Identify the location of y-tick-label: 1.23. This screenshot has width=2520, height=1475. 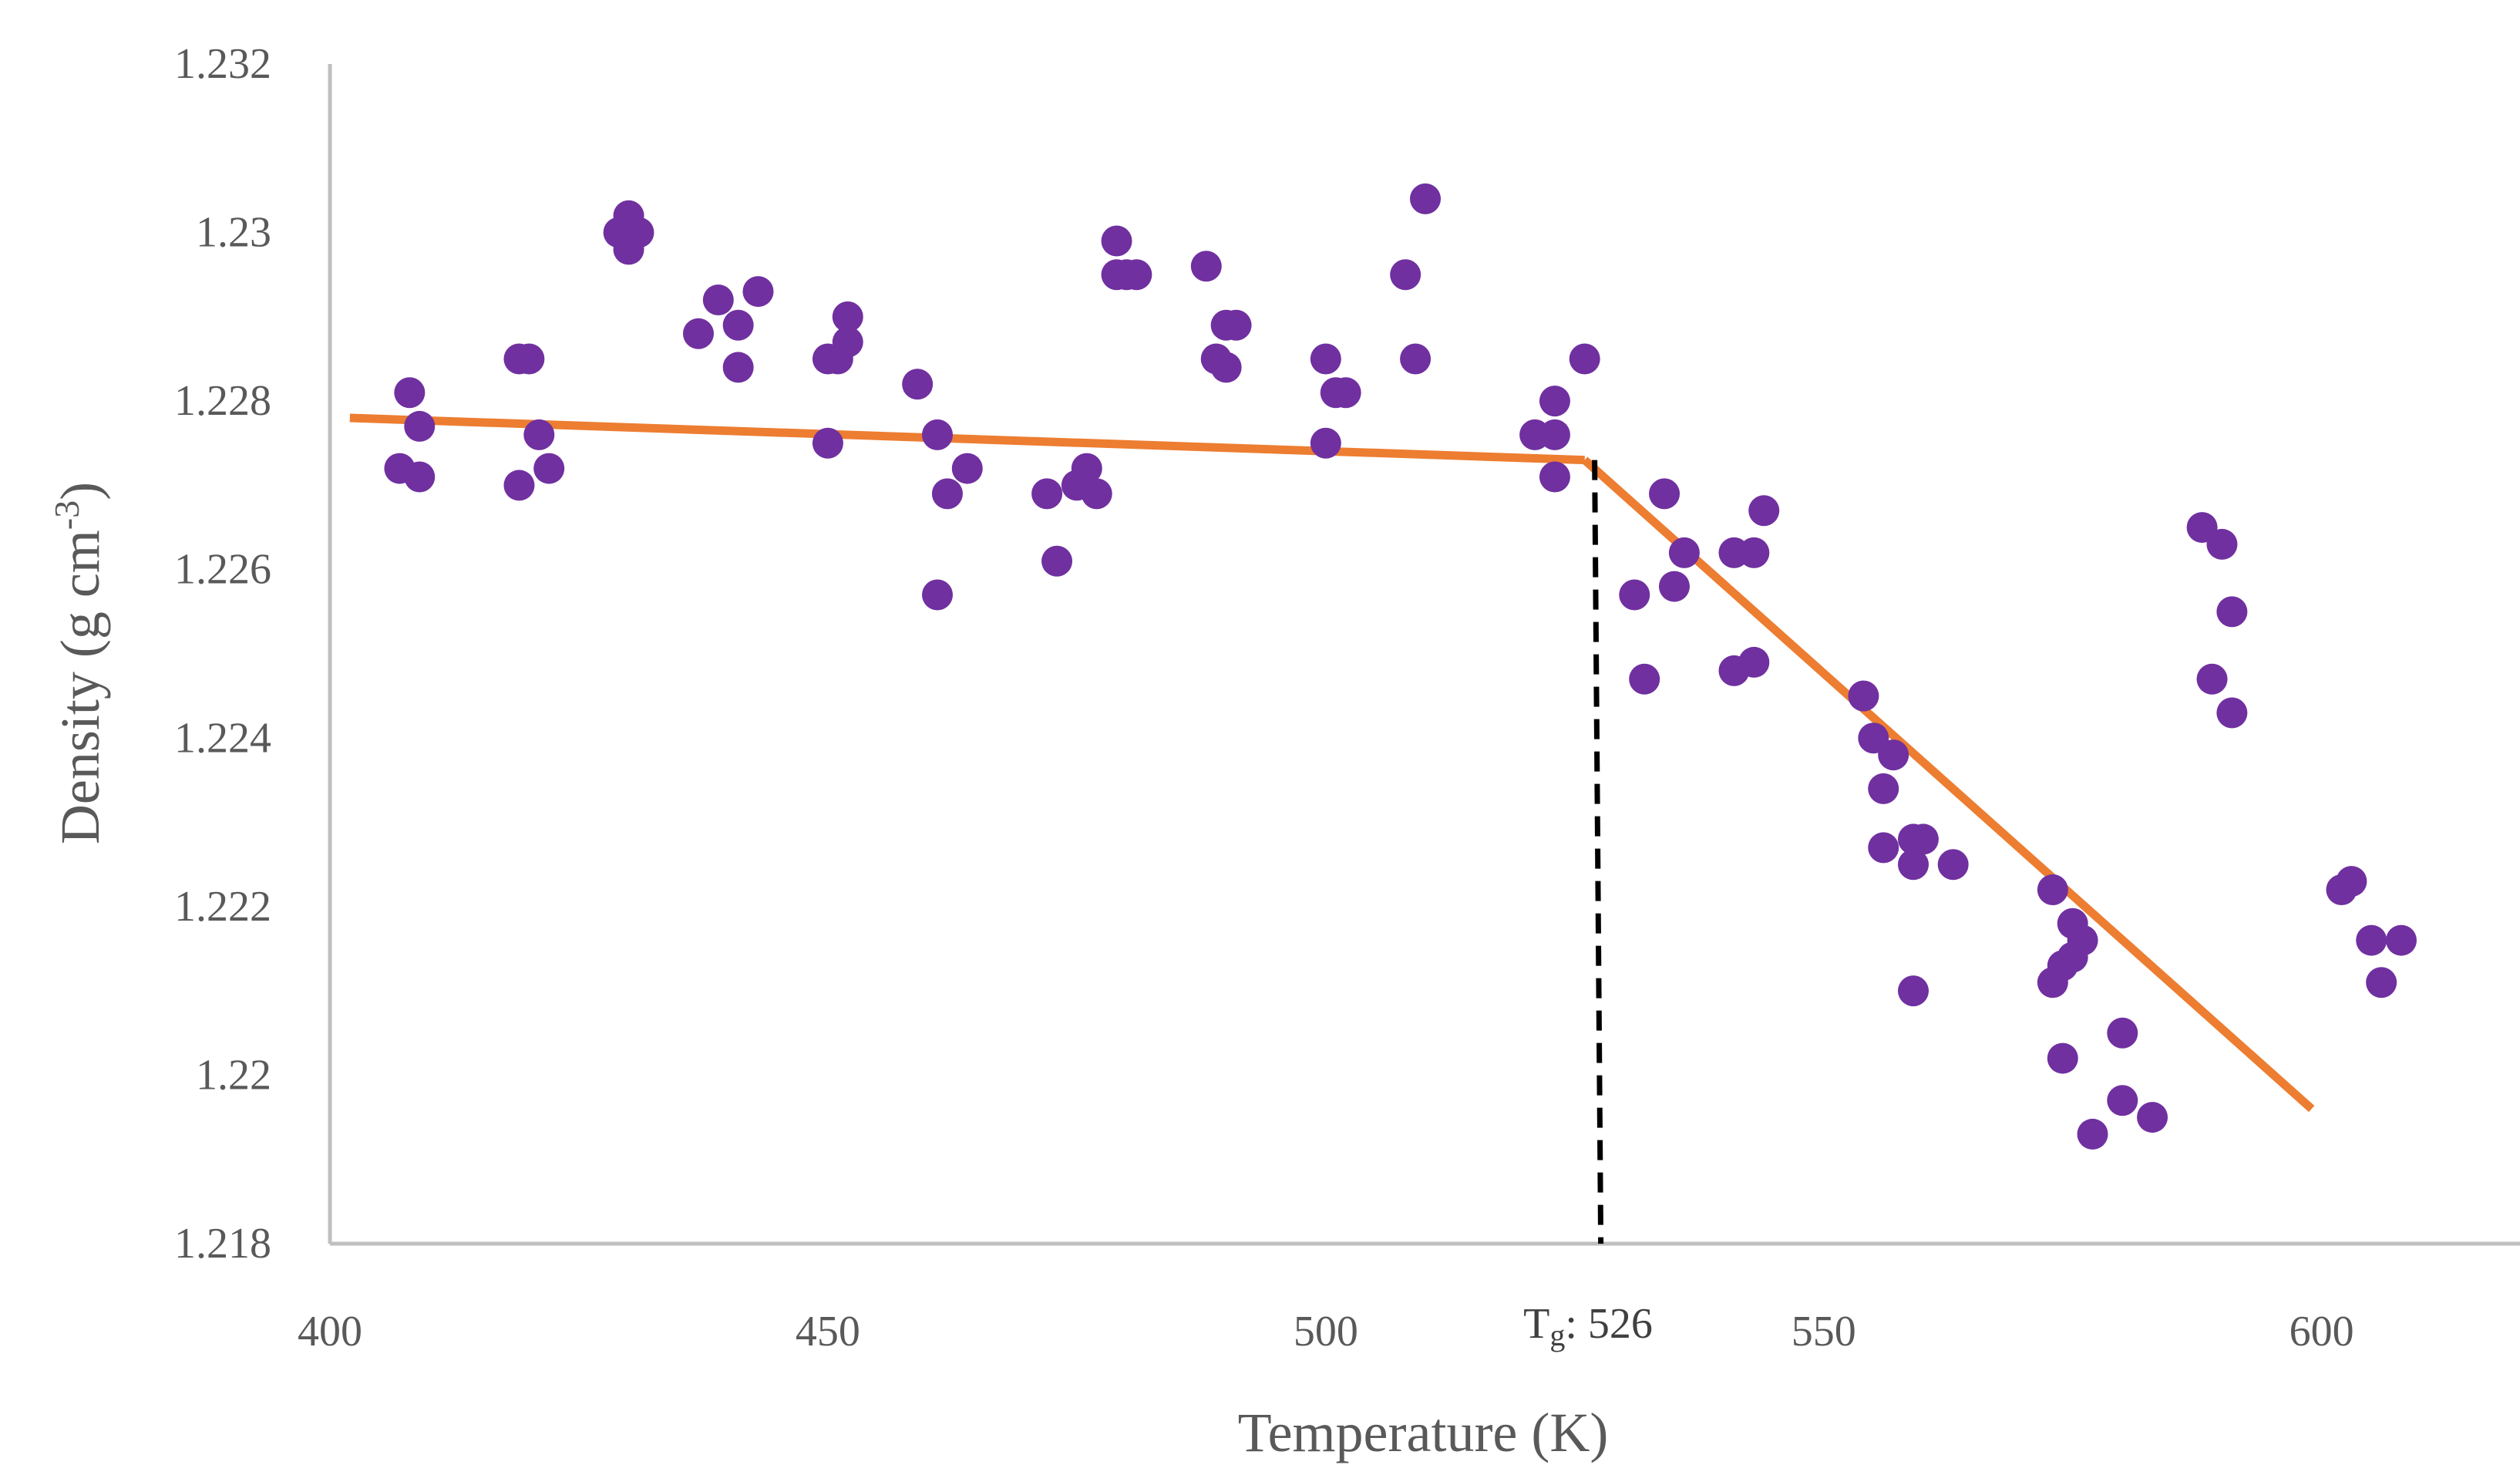
(234, 233).